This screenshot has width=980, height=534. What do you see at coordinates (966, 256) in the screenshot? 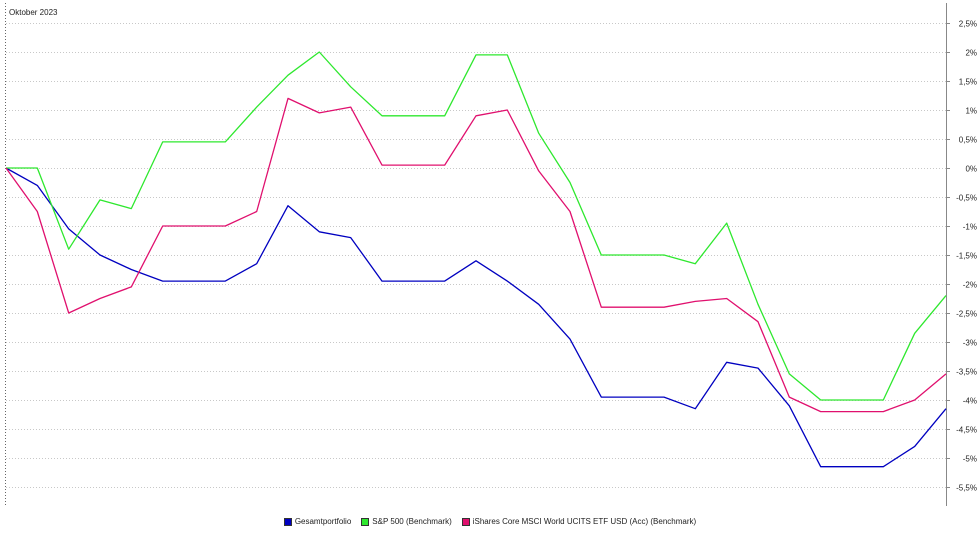
I see `y-tick-label: -1,5%` at bounding box center [966, 256].